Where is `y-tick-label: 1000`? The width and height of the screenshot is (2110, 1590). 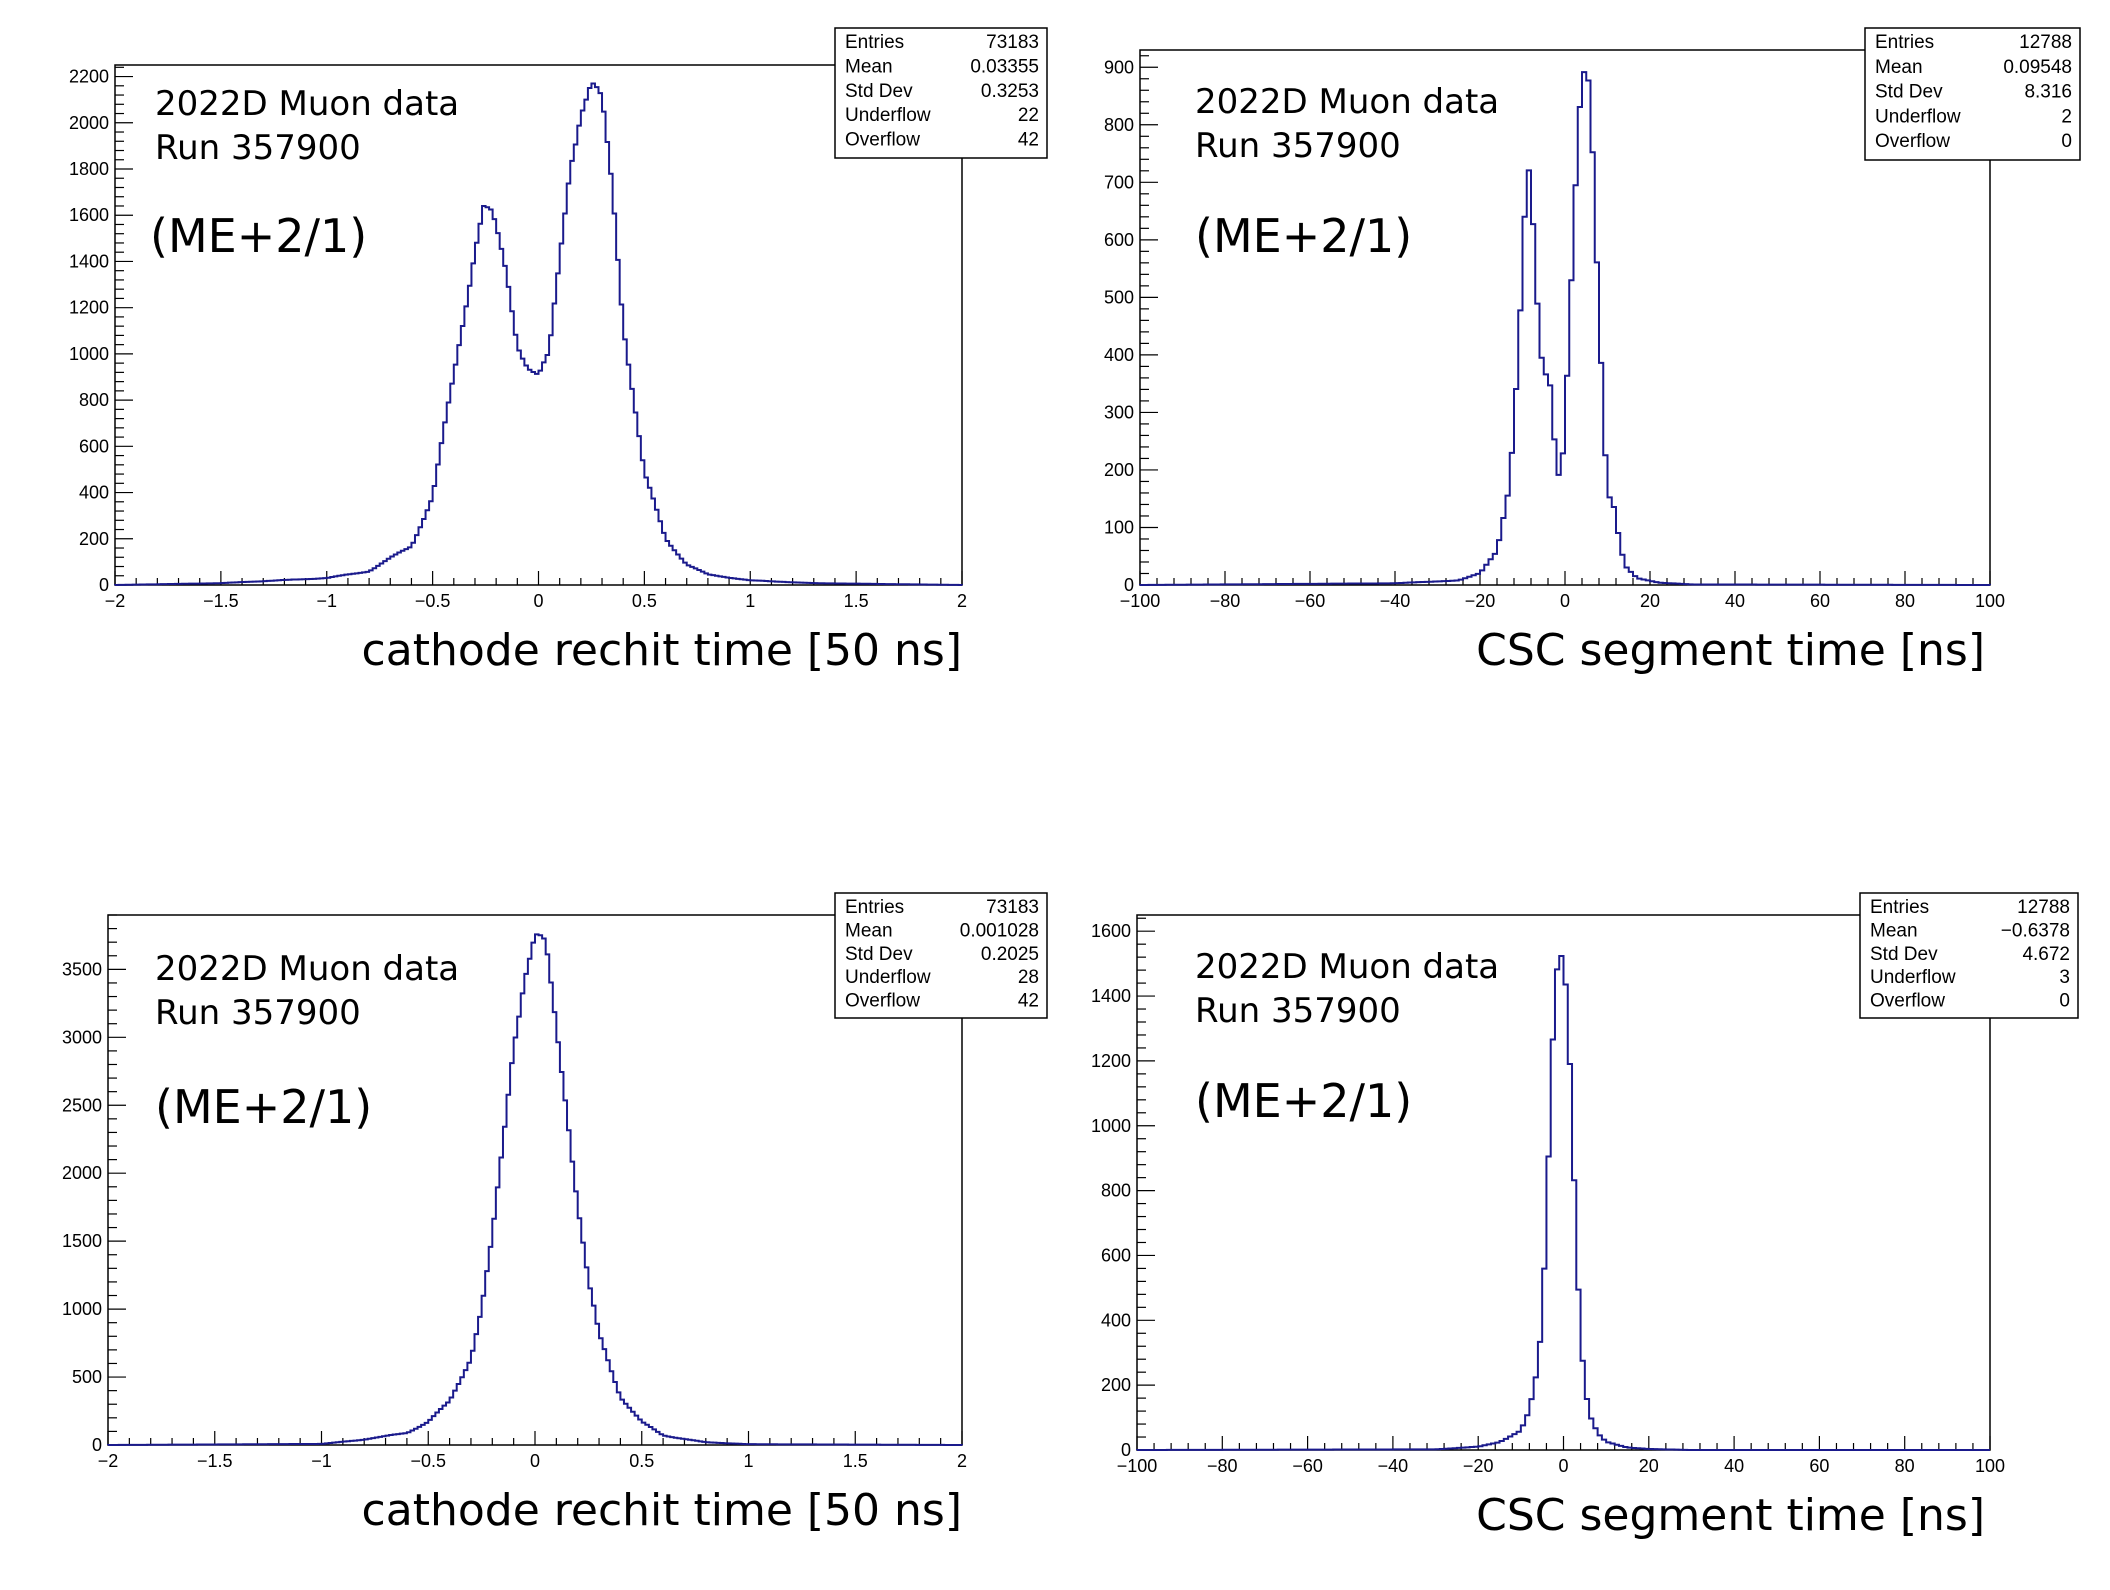 y-tick-label: 1000 is located at coordinates (89, 354).